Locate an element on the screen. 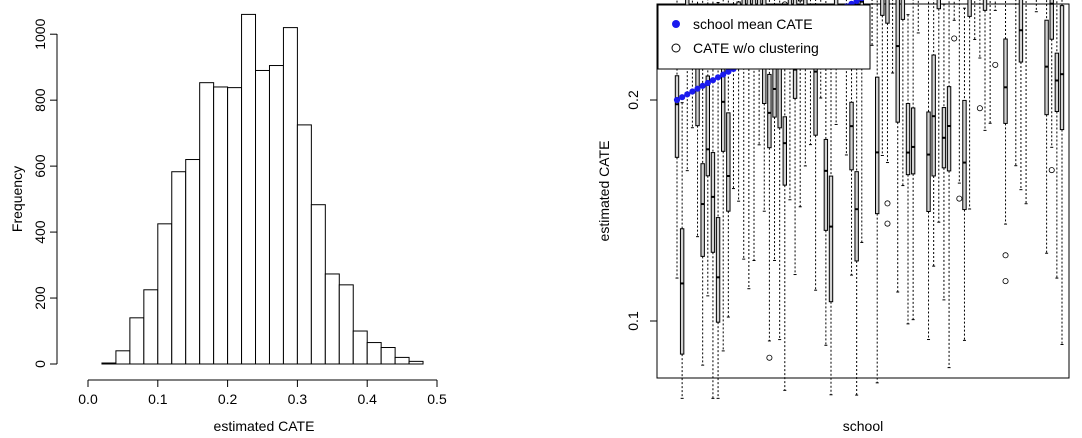 This screenshot has width=1082, height=438. hist-y-tick-label: 400 is located at coordinates (40, 232).